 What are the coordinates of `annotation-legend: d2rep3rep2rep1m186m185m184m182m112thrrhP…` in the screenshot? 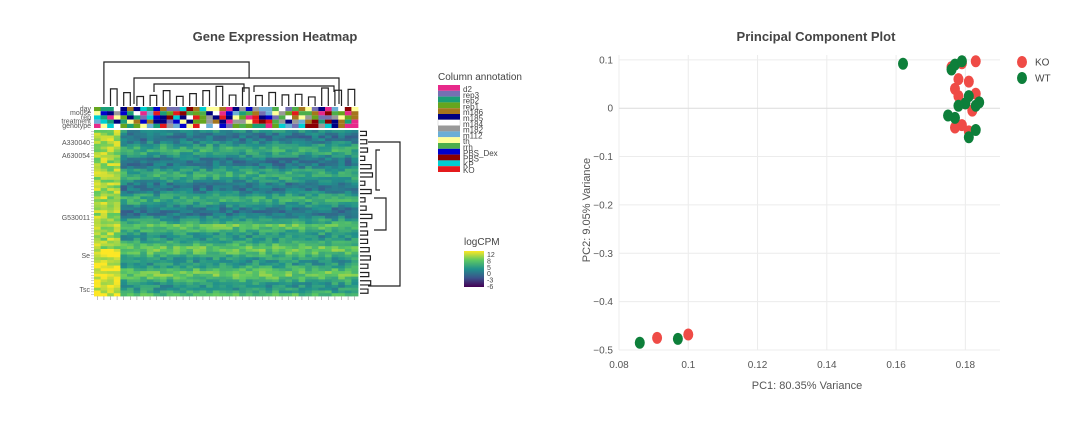 It's located at (467, 130).